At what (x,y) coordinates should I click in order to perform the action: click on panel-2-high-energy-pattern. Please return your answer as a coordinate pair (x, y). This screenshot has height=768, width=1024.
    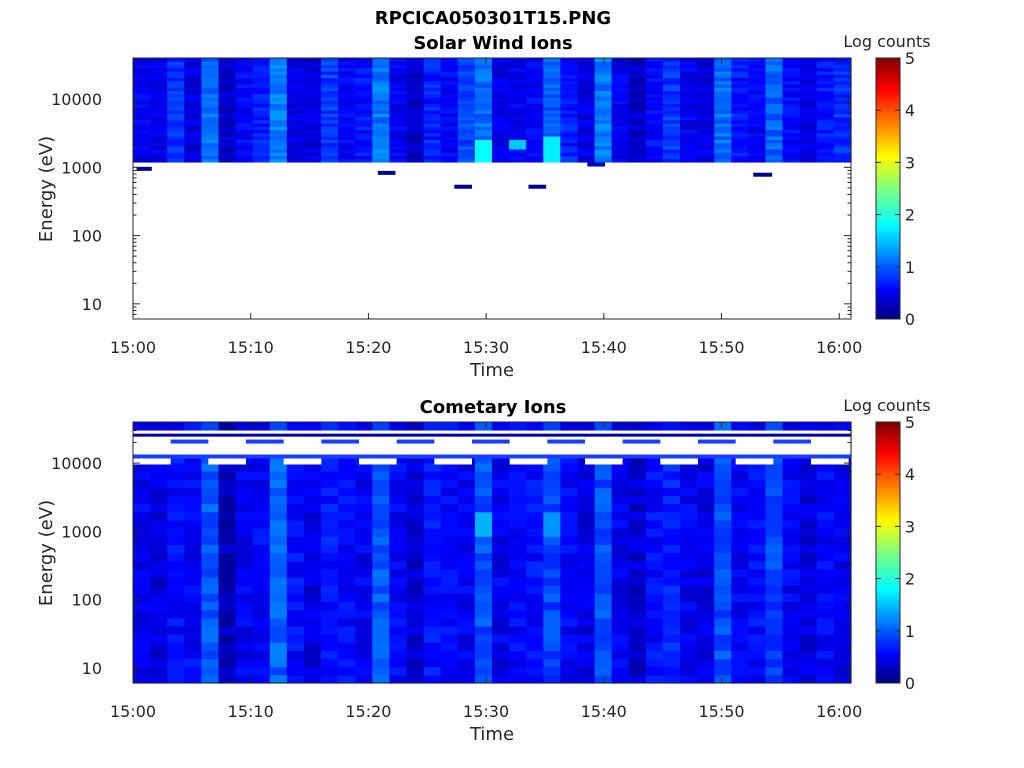
    Looking at the image, I should click on (492, 447).